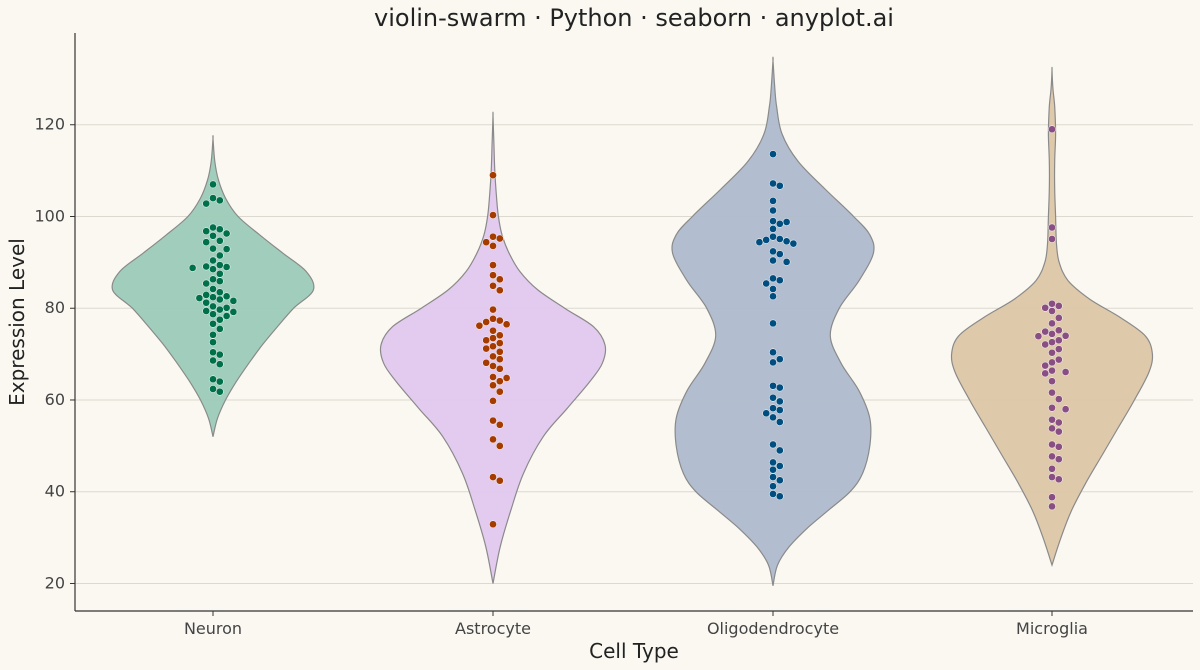 This screenshot has width=1200, height=670. What do you see at coordinates (773, 628) in the screenshot?
I see `x-tick-label: Oligodendrocyte` at bounding box center [773, 628].